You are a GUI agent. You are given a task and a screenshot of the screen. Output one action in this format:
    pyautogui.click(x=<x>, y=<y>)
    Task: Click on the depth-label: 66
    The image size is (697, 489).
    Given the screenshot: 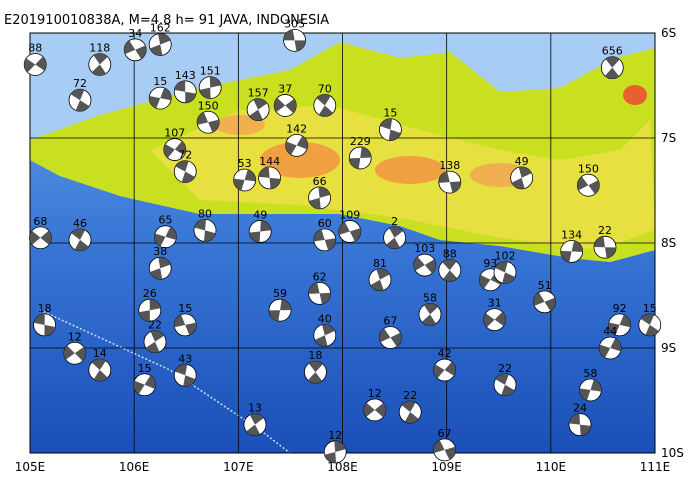 What is the action you would take?
    pyautogui.click(x=320, y=181)
    